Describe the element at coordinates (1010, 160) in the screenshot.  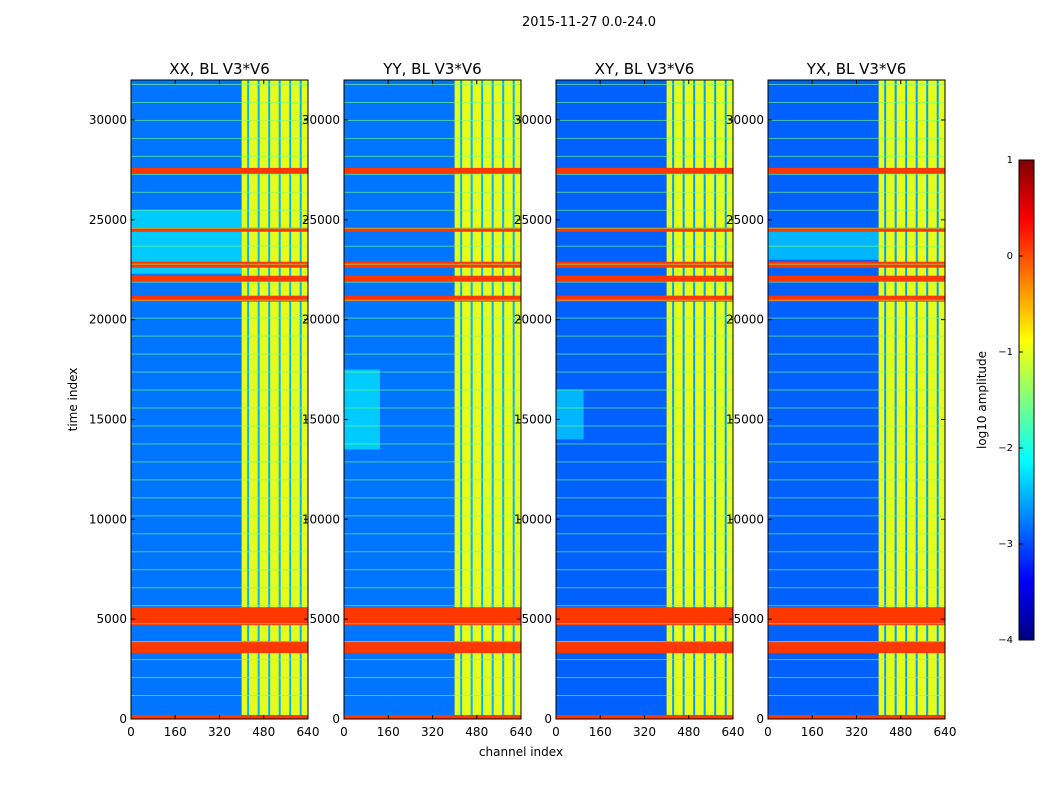
I see `colorbar-tick-label: 1` at that location.